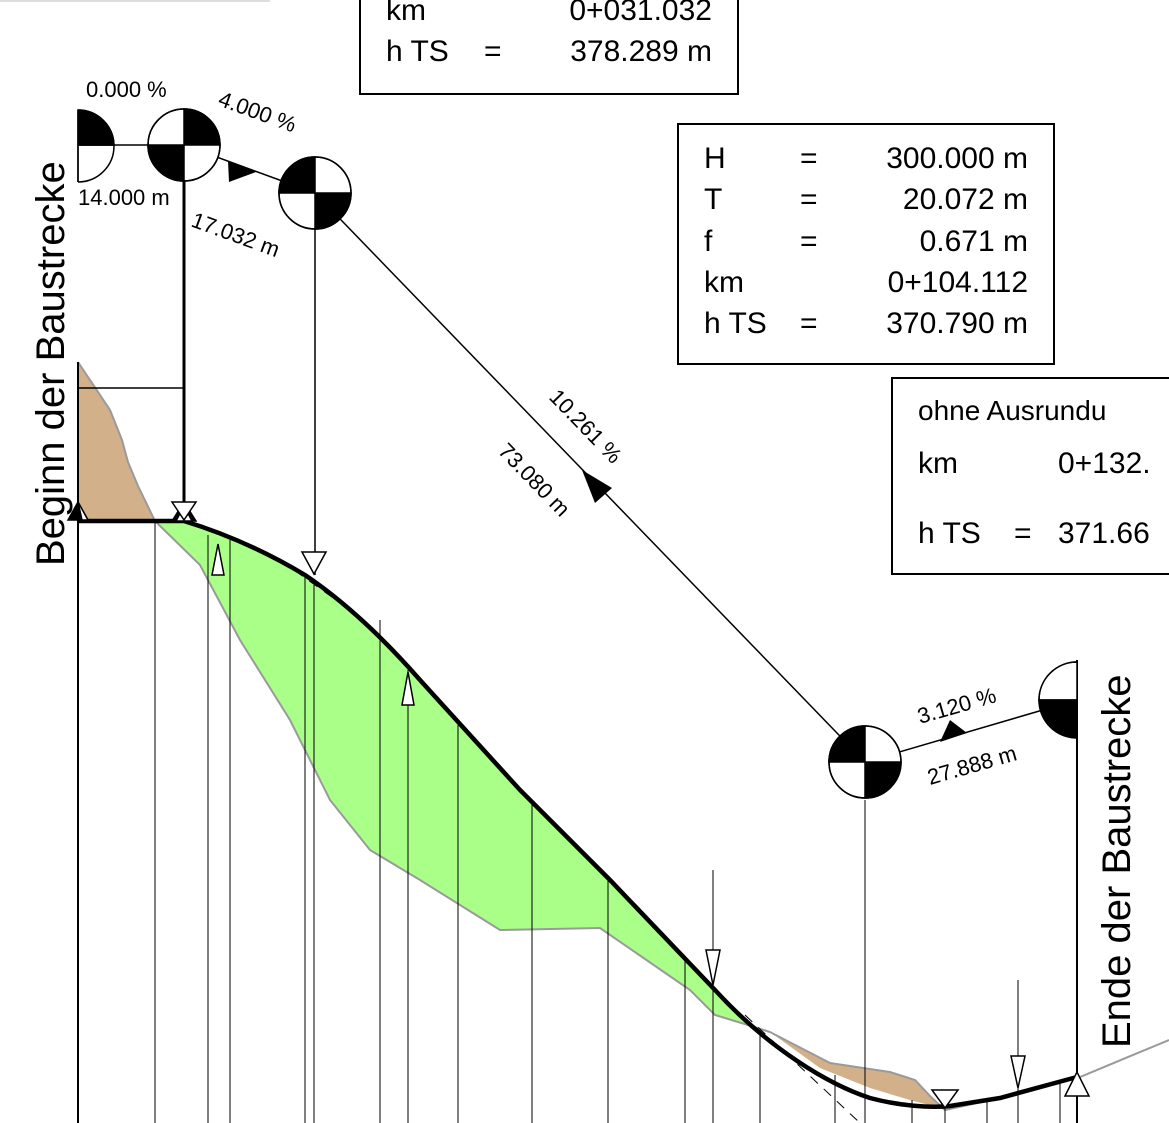 Image resolution: width=1169 pixels, height=1123 pixels. Describe the element at coordinates (1104, 533) in the screenshot. I see `box-right-hts-value: 371.66` at that location.